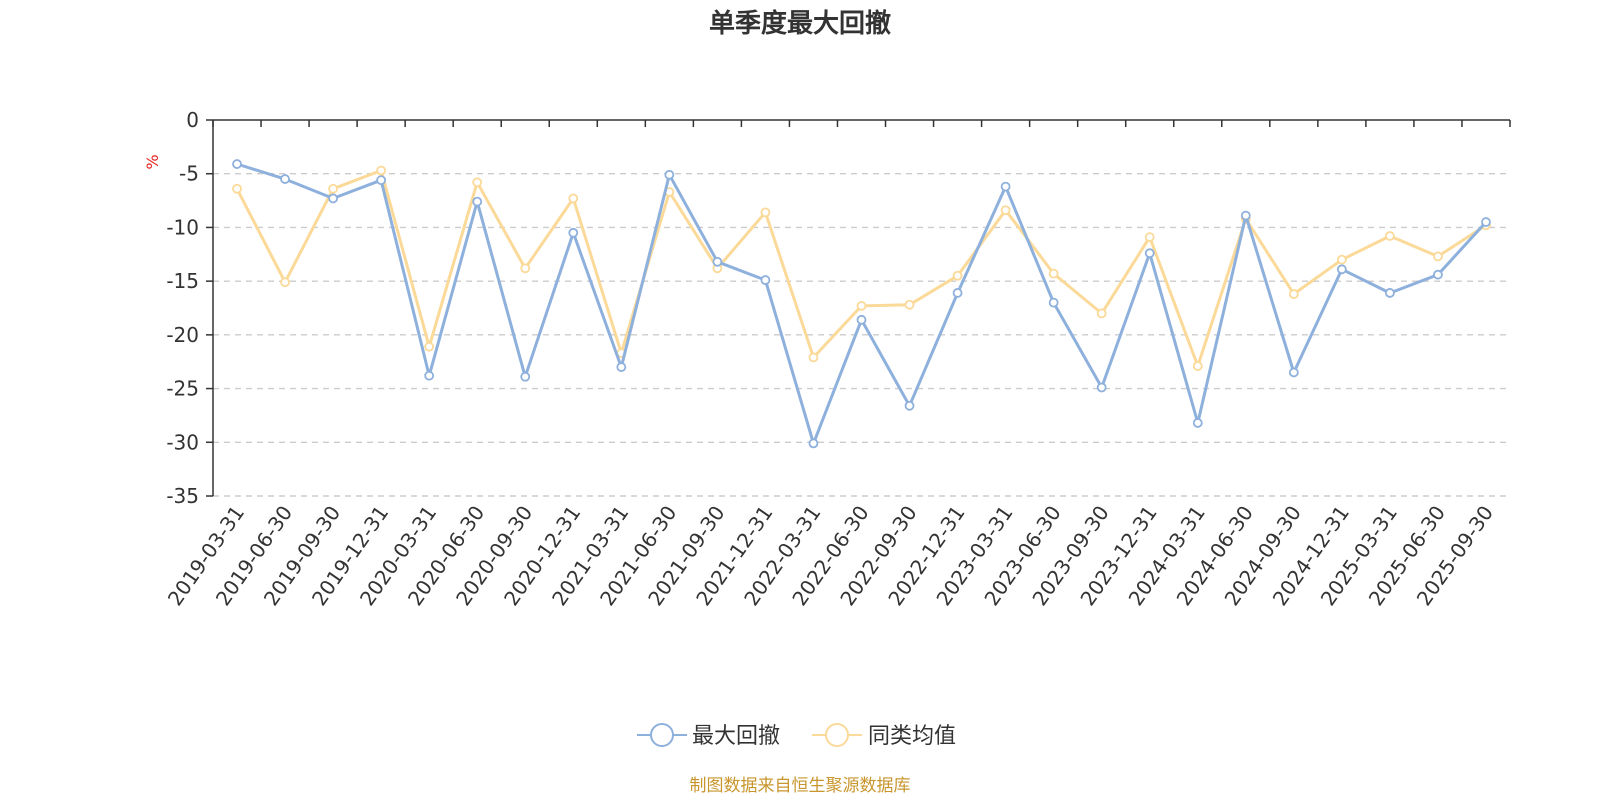 This screenshot has height=800, width=1600. What do you see at coordinates (182, 389) in the screenshot?
I see `y-tick-label-5: -25` at bounding box center [182, 389].